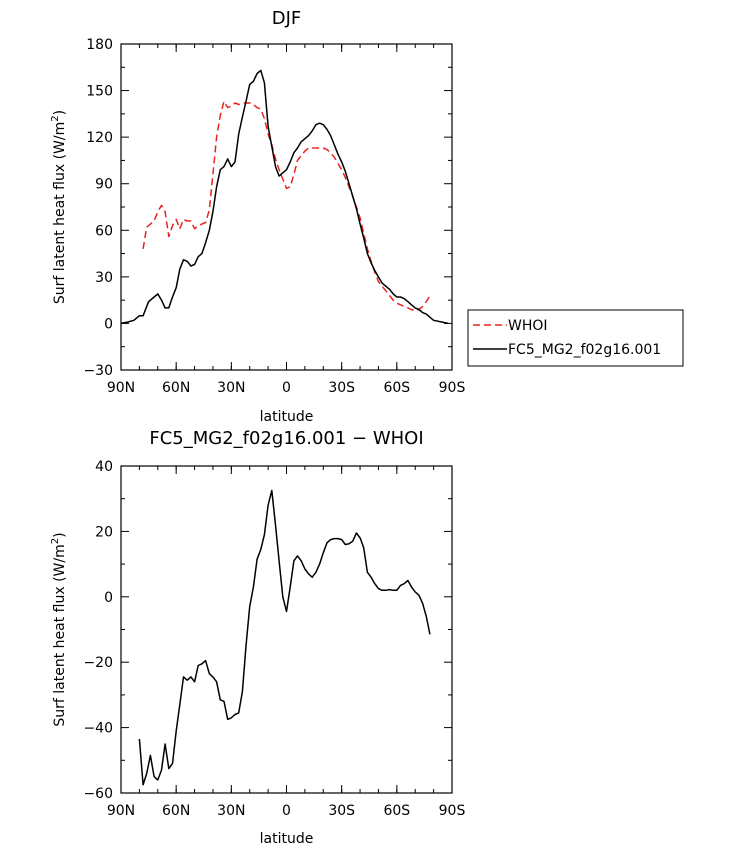 Image resolution: width=733 pixels, height=851 pixels. I want to click on y-tick-label: 30, so click(104, 278).